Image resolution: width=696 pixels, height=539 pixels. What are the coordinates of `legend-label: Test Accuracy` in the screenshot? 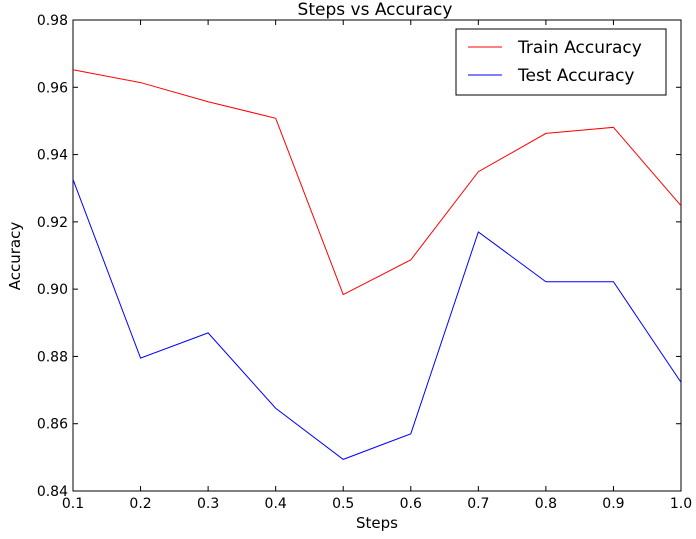 It's located at (576, 76).